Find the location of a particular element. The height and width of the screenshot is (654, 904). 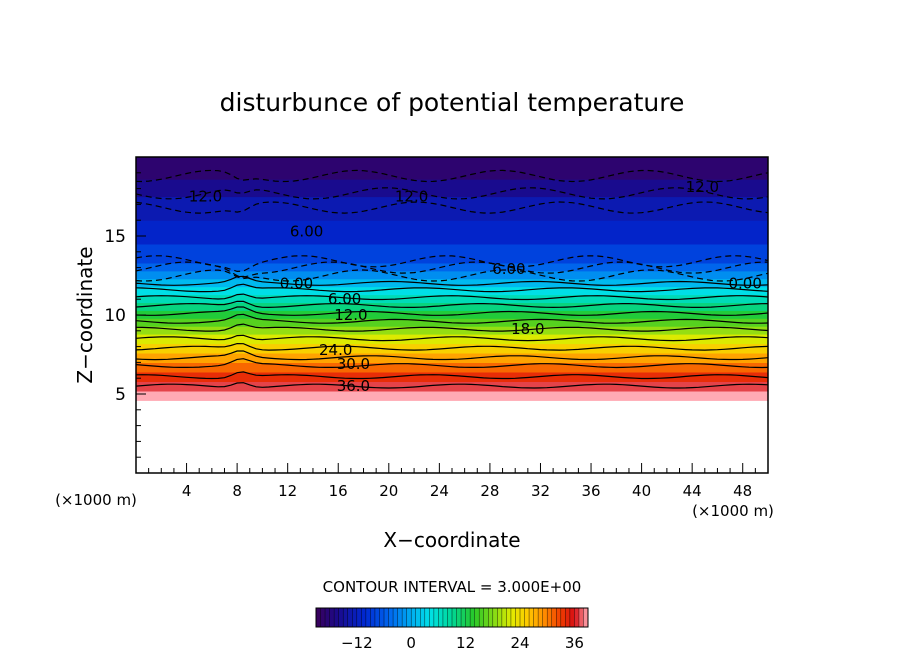

colorbar-tick-label: −12 is located at coordinates (357, 643).